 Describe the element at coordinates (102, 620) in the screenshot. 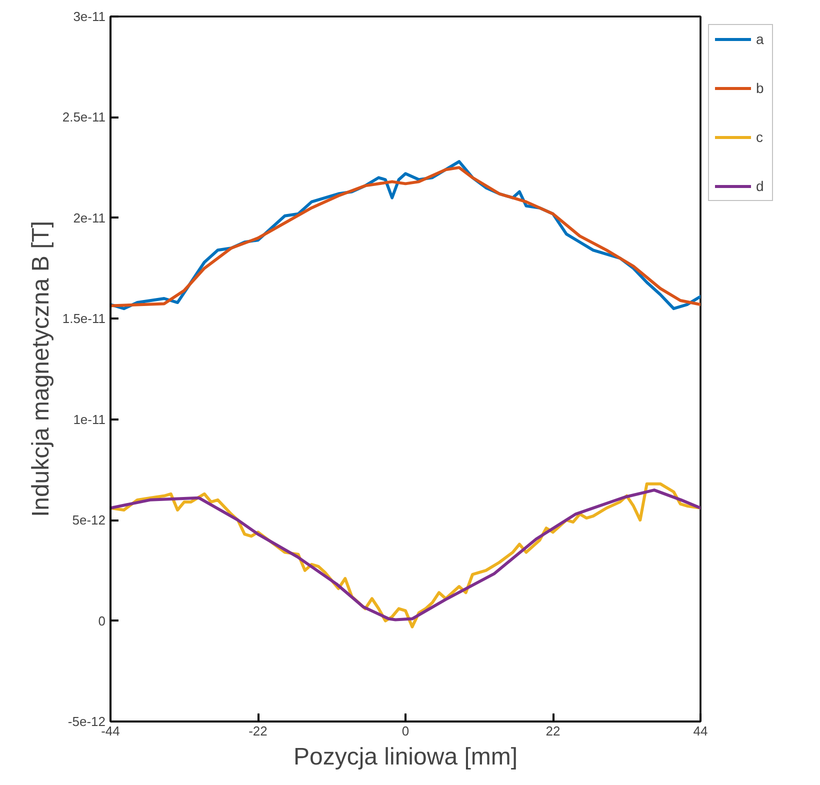

I see `y-tick-label: 0` at that location.